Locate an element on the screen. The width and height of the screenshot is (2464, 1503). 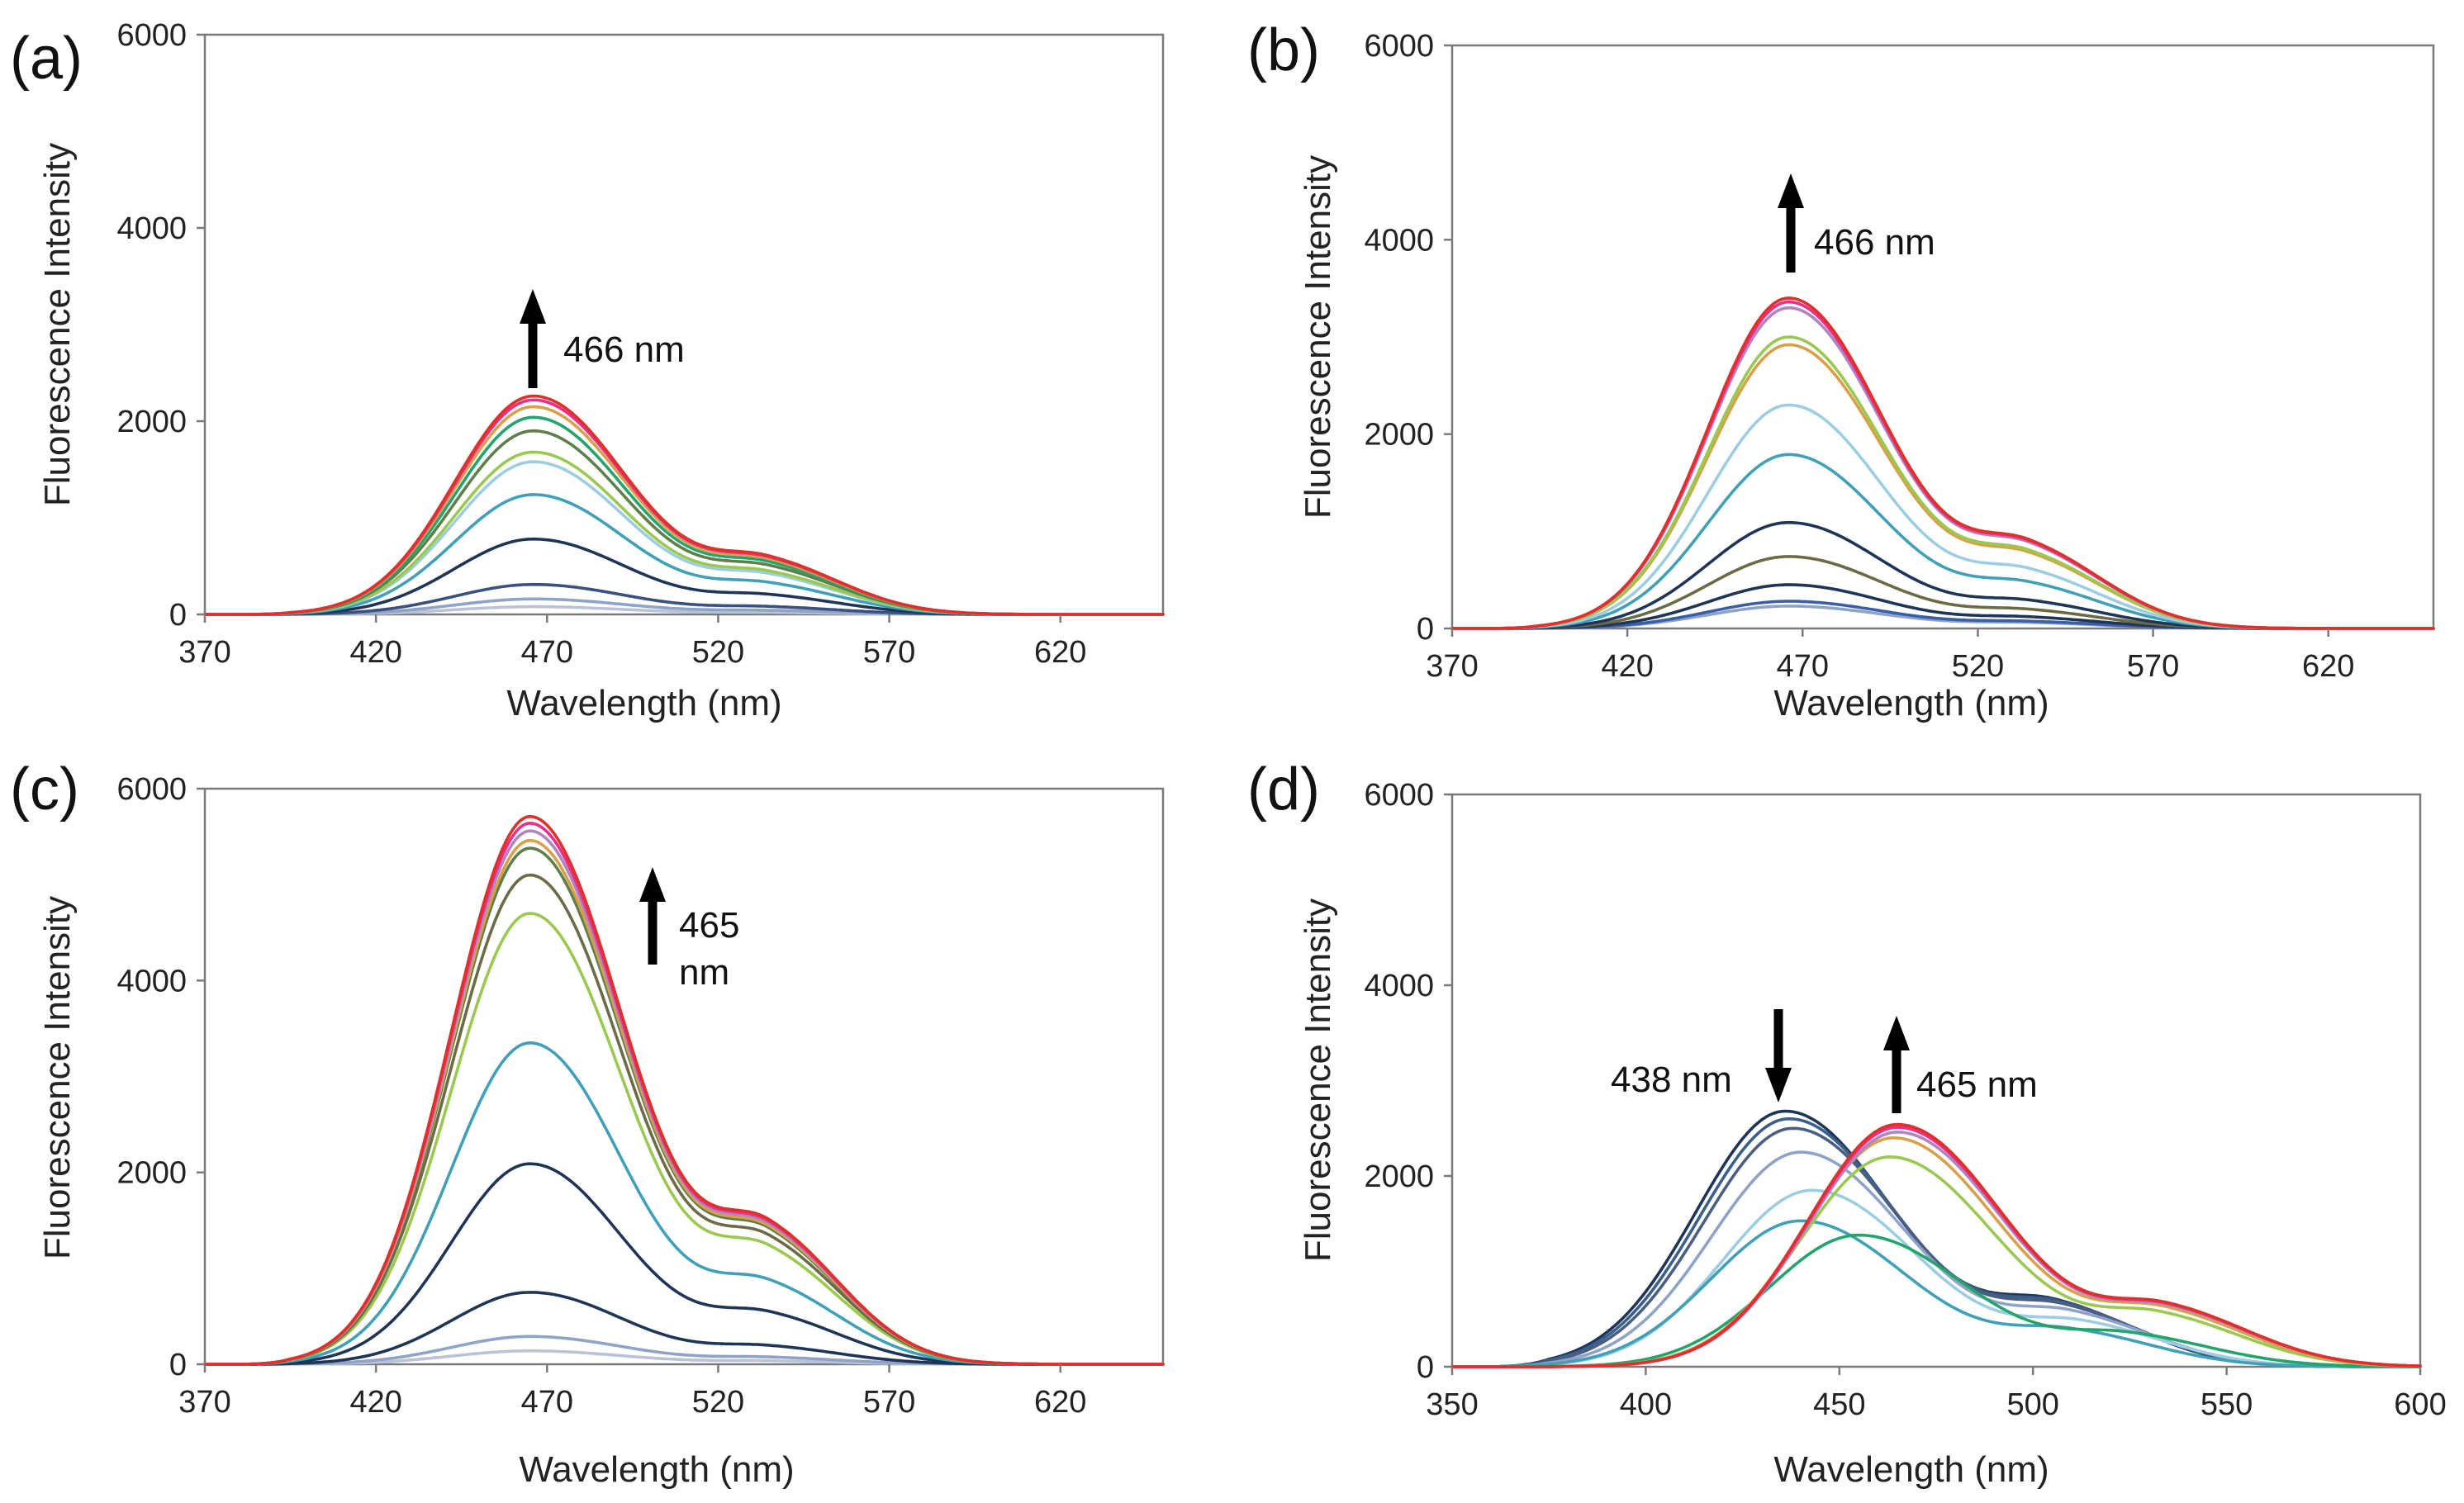
y-tick-label-b: 6000 is located at coordinates (1399, 46).